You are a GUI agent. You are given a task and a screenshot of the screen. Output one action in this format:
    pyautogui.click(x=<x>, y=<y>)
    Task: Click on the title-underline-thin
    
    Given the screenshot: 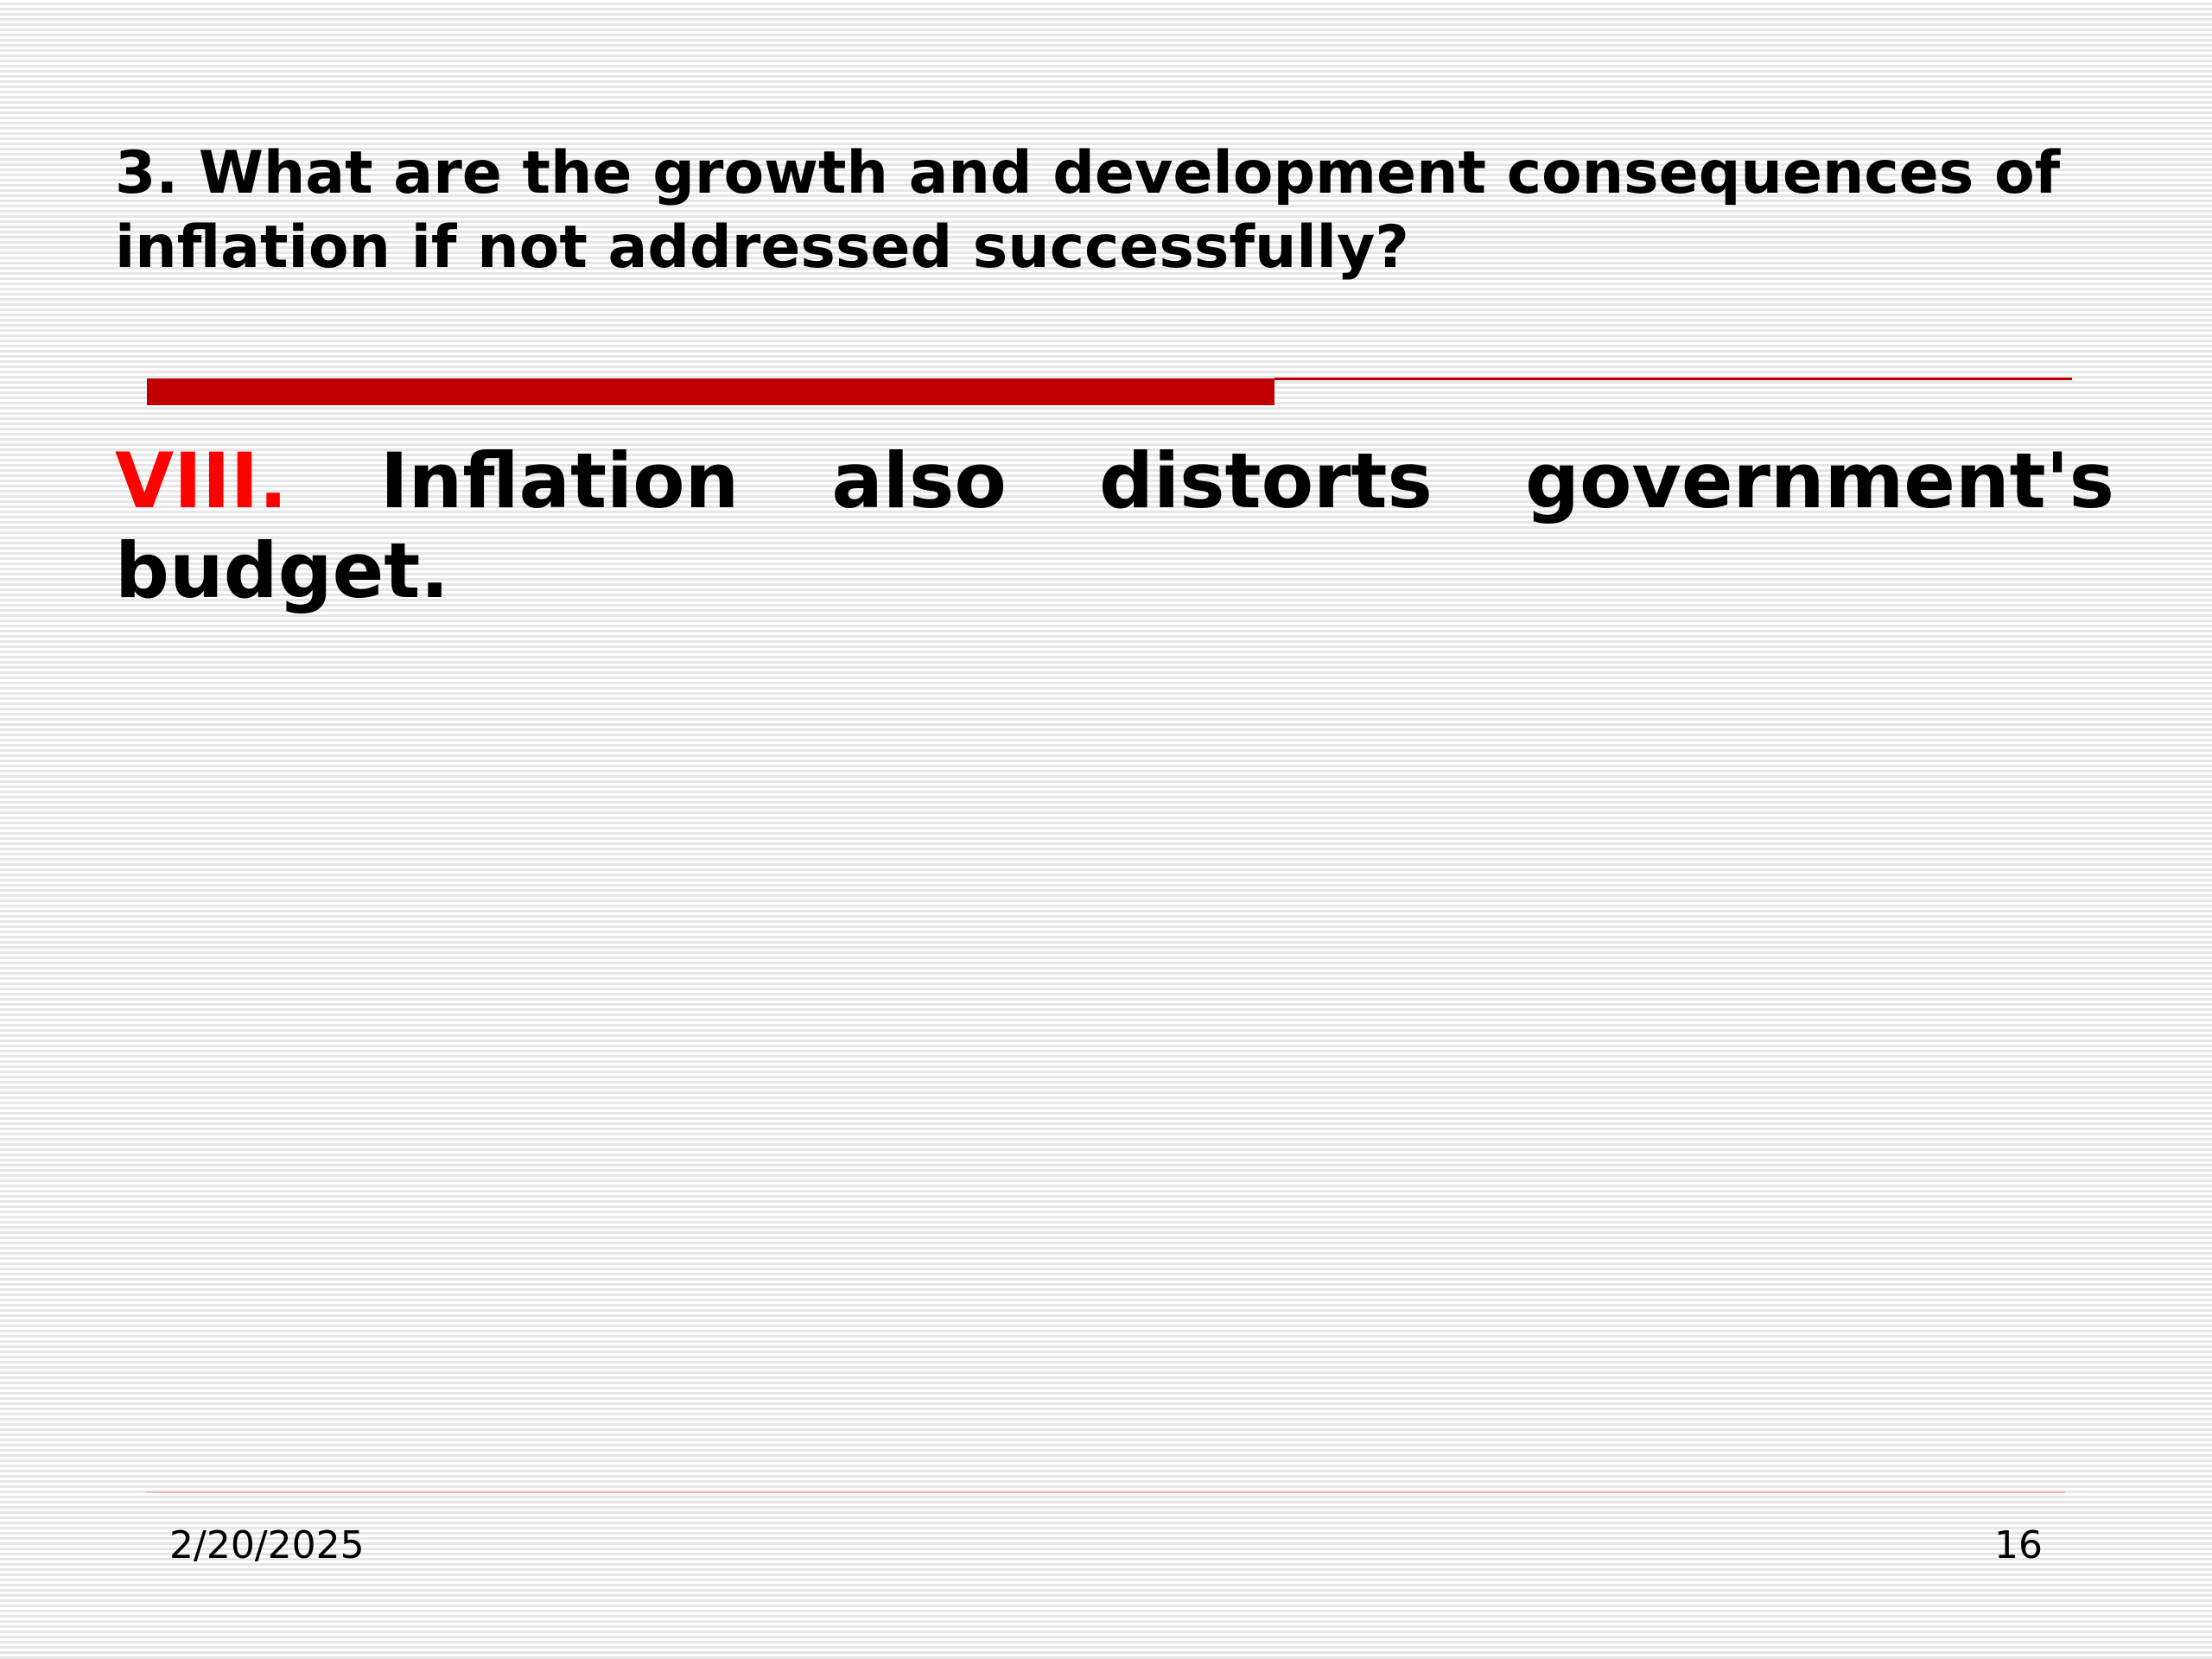 What is the action you would take?
    pyautogui.click(x=1673, y=379)
    